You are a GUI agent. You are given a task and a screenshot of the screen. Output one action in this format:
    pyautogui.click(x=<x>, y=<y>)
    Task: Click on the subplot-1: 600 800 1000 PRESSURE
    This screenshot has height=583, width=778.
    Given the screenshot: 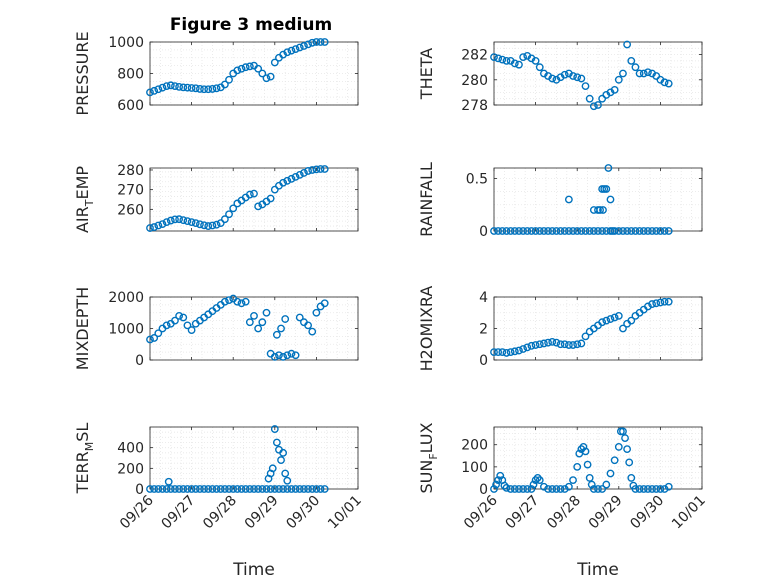 What is the action you would take?
    pyautogui.click(x=216, y=73)
    